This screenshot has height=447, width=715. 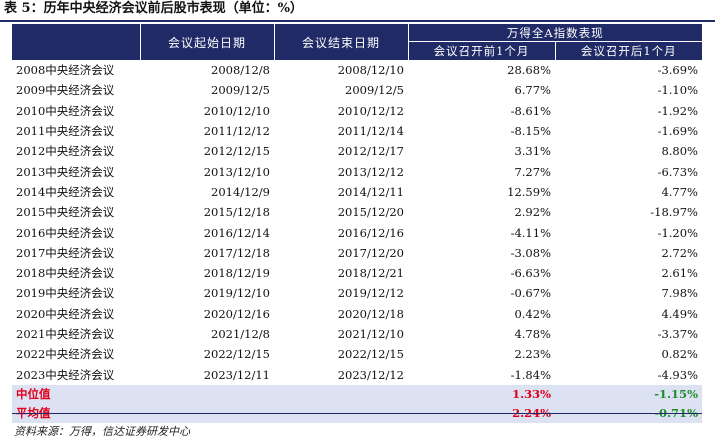 What do you see at coordinates (65, 354) in the screenshot?
I see `meeting-name-cell: 2022中央经济会议` at bounding box center [65, 354].